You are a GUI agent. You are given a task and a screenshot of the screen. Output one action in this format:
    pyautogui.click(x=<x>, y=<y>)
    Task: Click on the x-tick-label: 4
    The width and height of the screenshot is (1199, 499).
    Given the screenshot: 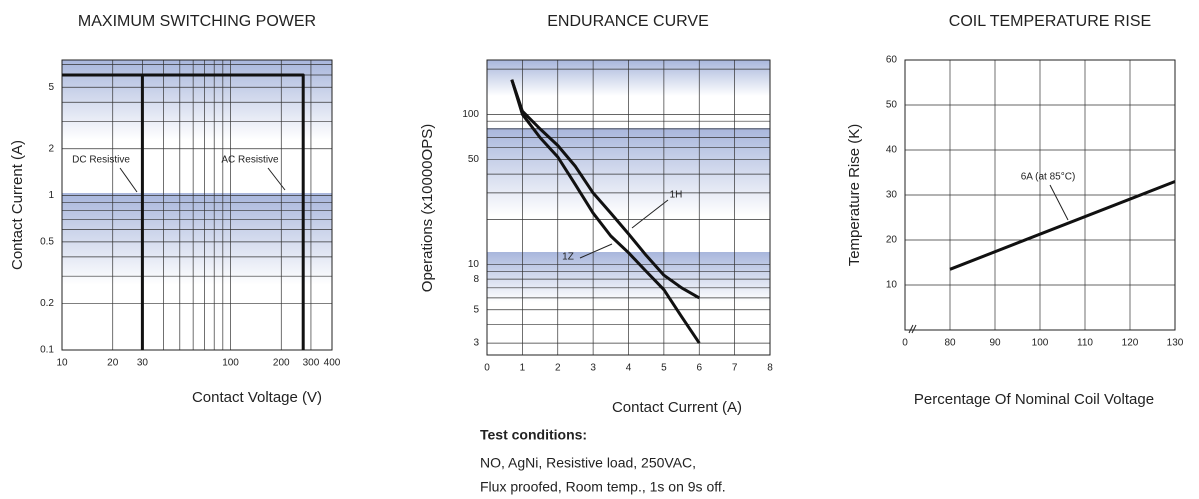 What is the action you would take?
    pyautogui.click(x=629, y=368)
    